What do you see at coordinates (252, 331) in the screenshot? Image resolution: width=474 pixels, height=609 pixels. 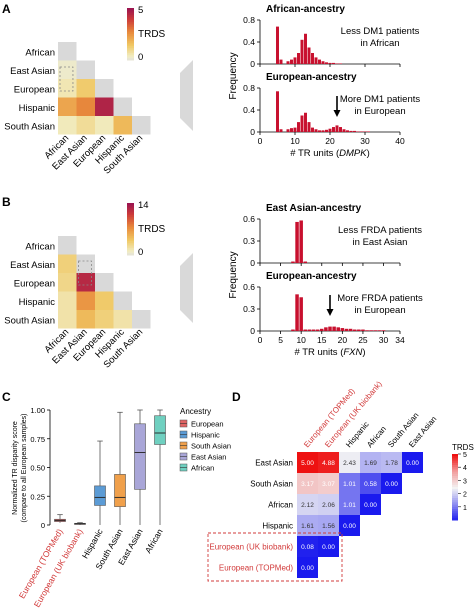 I see `y-tick-label: 0` at bounding box center [252, 331].